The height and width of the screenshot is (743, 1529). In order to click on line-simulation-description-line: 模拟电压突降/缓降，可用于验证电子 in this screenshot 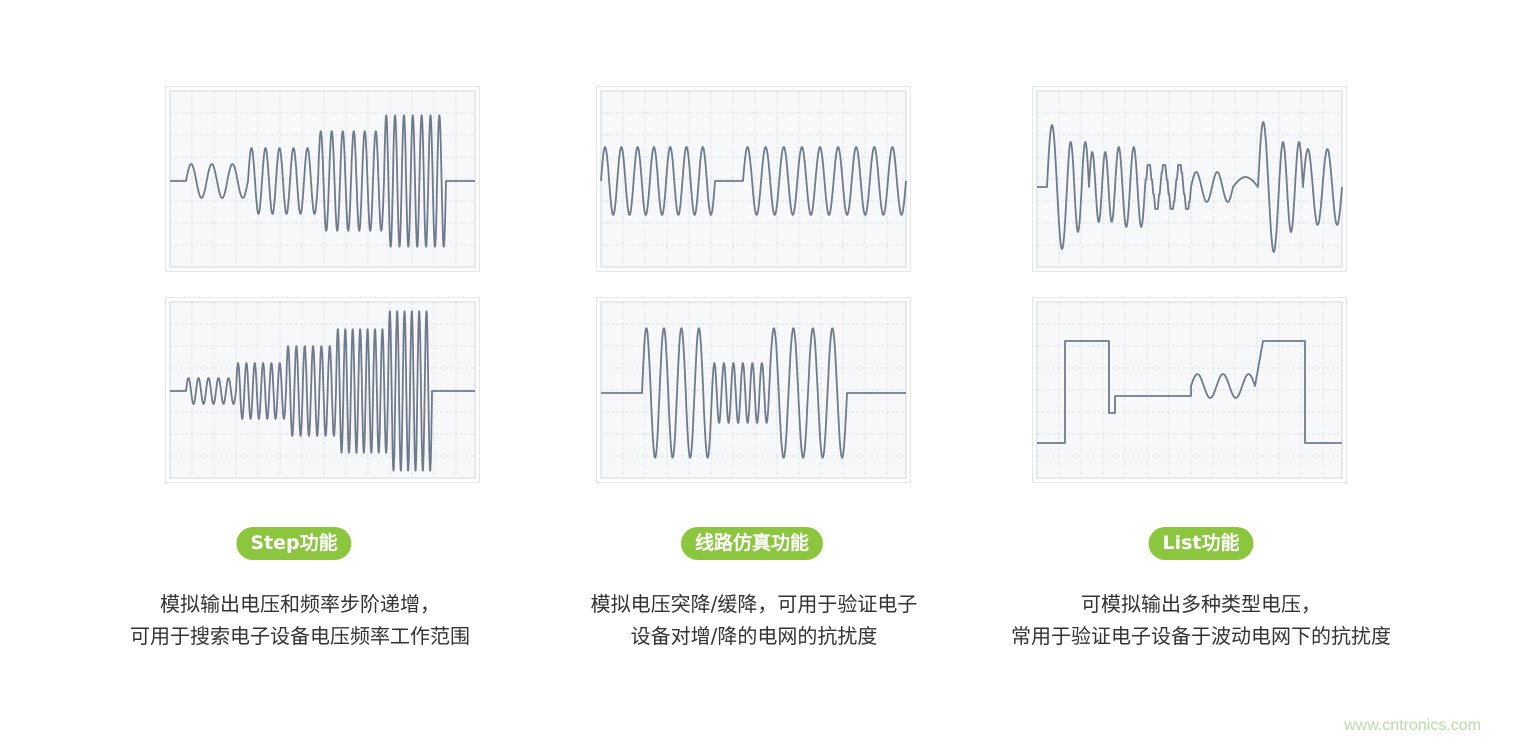, I will do `click(754, 604)`.